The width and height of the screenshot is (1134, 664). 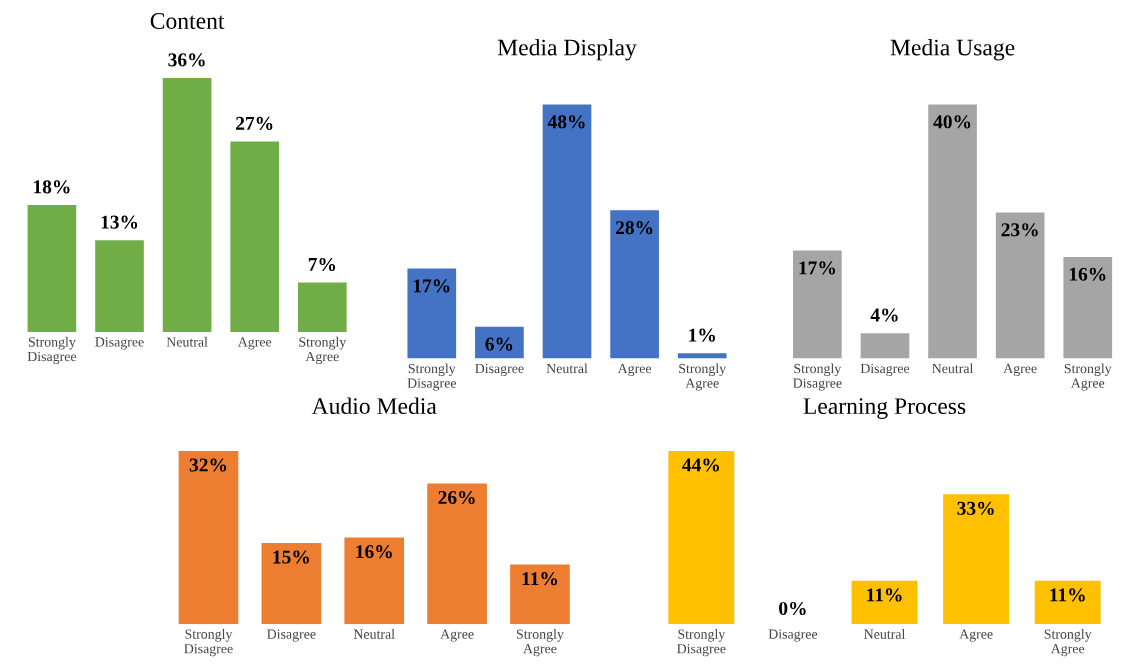 I want to click on data-label: 0%, so click(x=792, y=608).